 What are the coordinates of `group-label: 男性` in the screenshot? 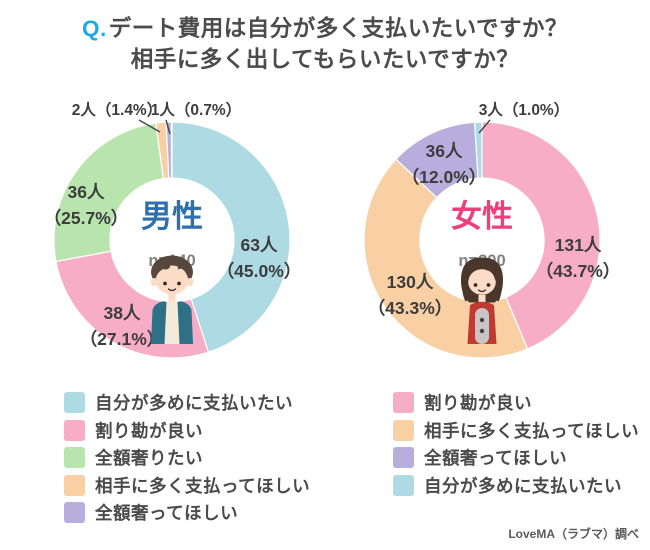 It's located at (172, 216).